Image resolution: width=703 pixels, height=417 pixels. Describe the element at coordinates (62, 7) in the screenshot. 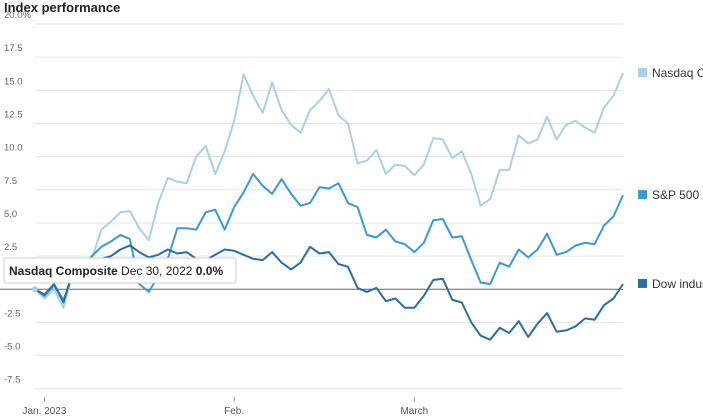

I see `chart-title: Index performance` at that location.